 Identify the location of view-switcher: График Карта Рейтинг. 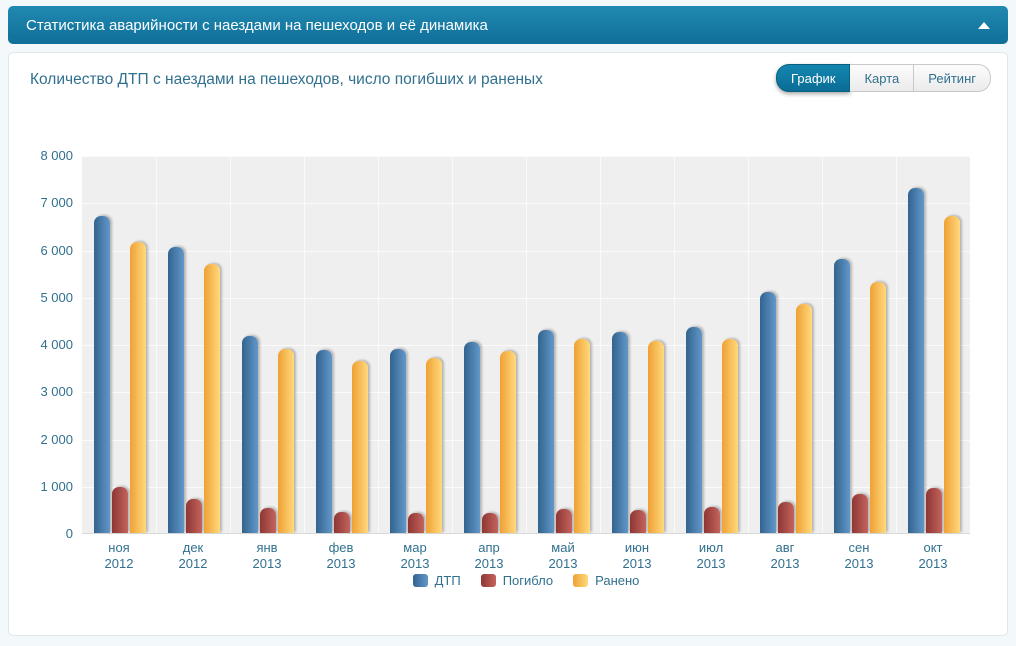
(883, 78).